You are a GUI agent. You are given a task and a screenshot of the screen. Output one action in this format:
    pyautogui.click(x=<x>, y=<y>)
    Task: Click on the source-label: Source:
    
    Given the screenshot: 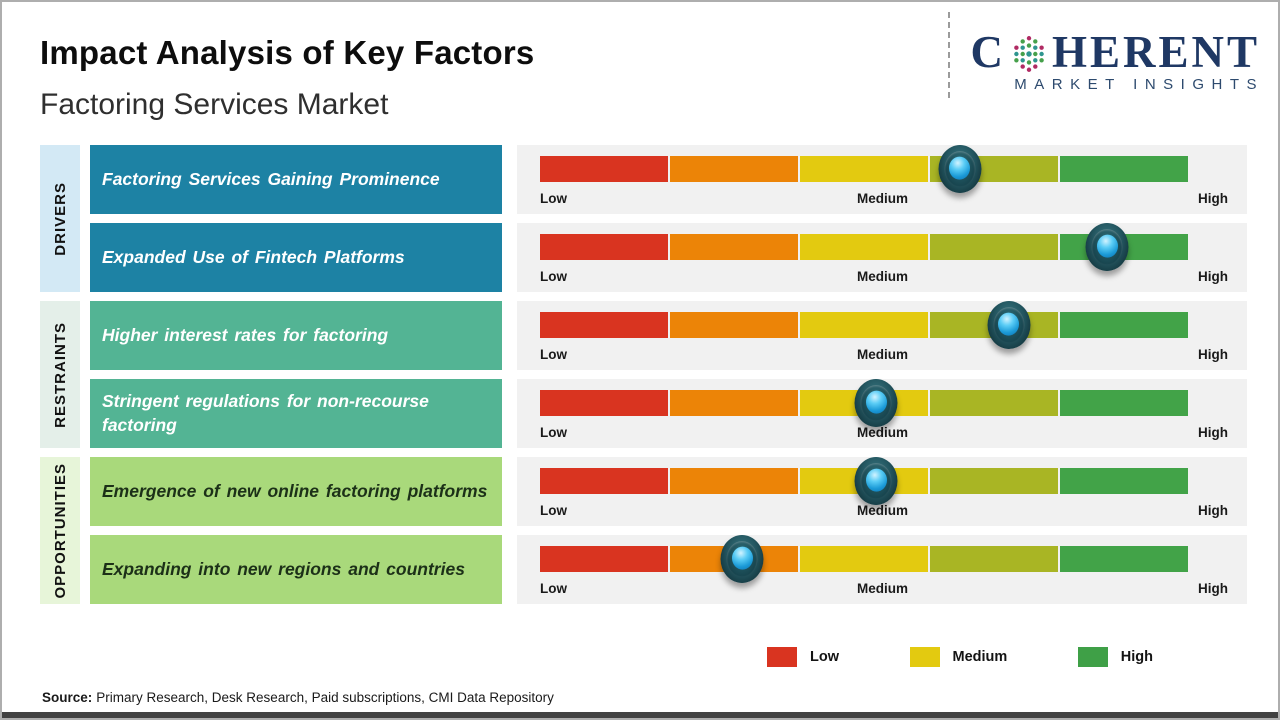 What is the action you would take?
    pyautogui.click(x=67, y=697)
    